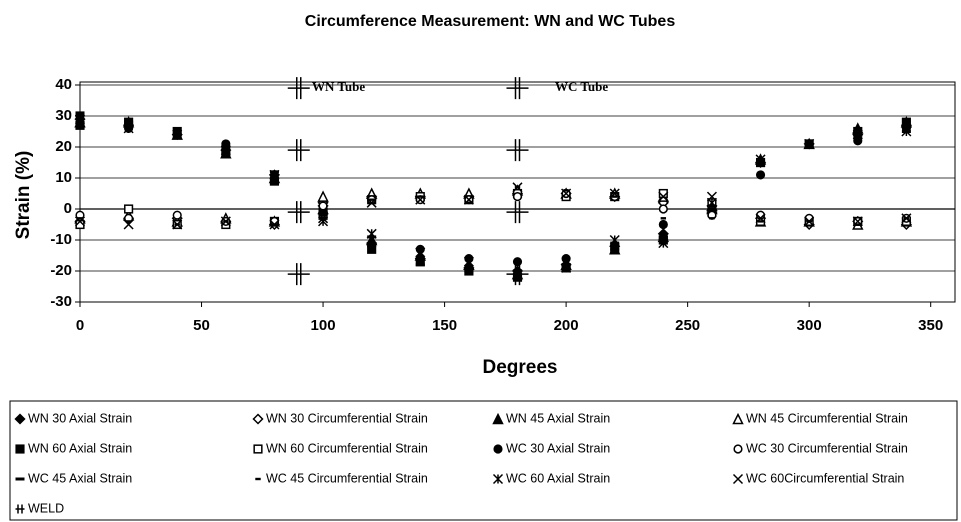 Image resolution: width=961 pixels, height=522 pixels. What do you see at coordinates (61, 239) in the screenshot?
I see `y-tick-label: -10` at bounding box center [61, 239].